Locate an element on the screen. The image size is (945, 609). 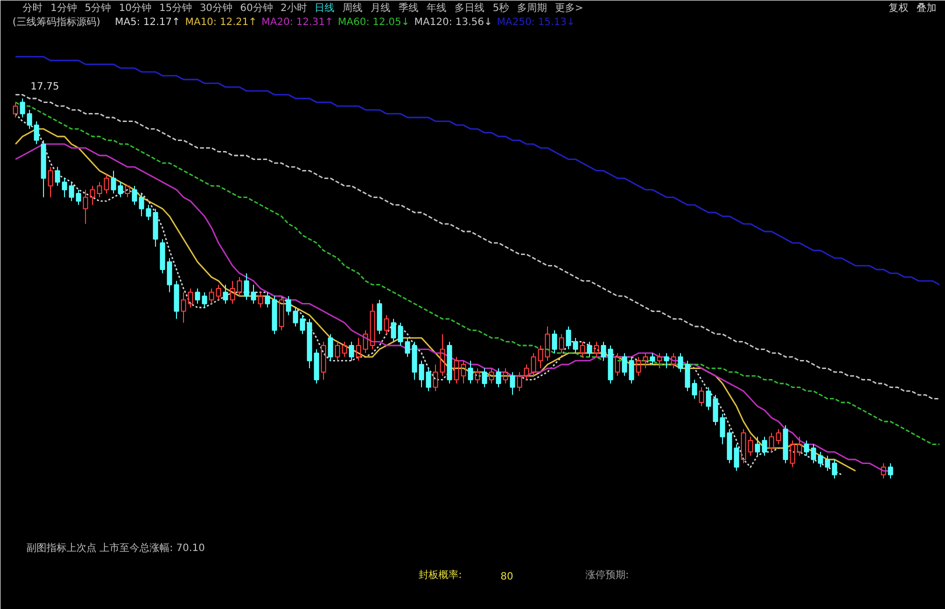
text: 10分钟 is located at coordinates (135, 8).